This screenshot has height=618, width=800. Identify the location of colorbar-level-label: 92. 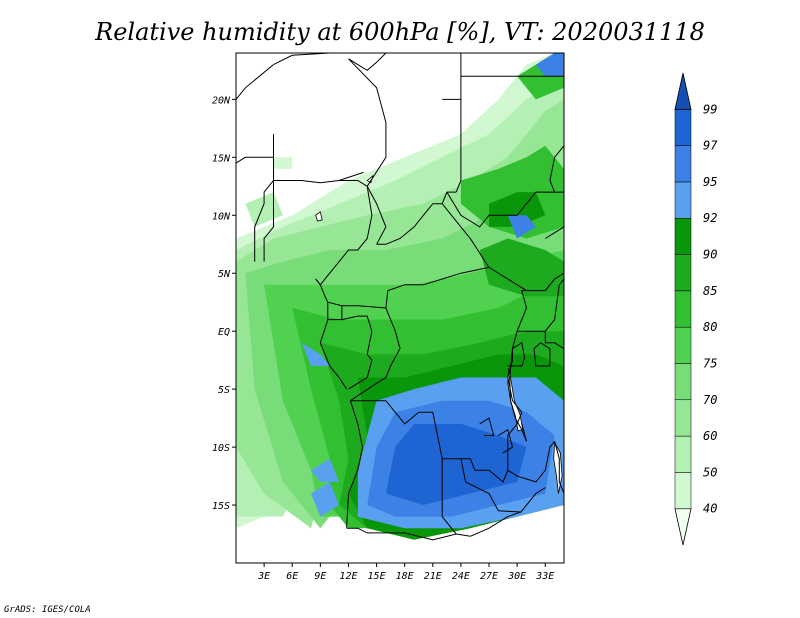
(710, 218).